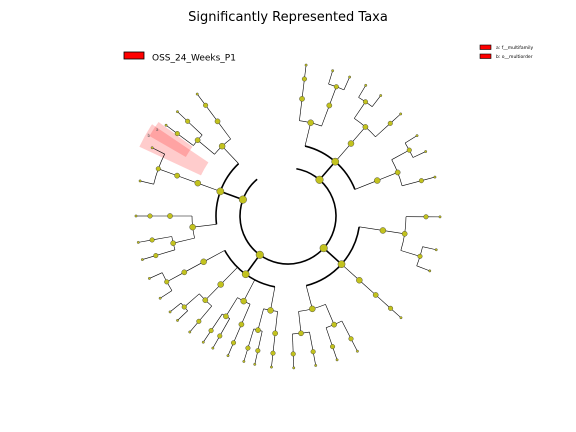  I want to click on clade-highlights, so click(174, 148).